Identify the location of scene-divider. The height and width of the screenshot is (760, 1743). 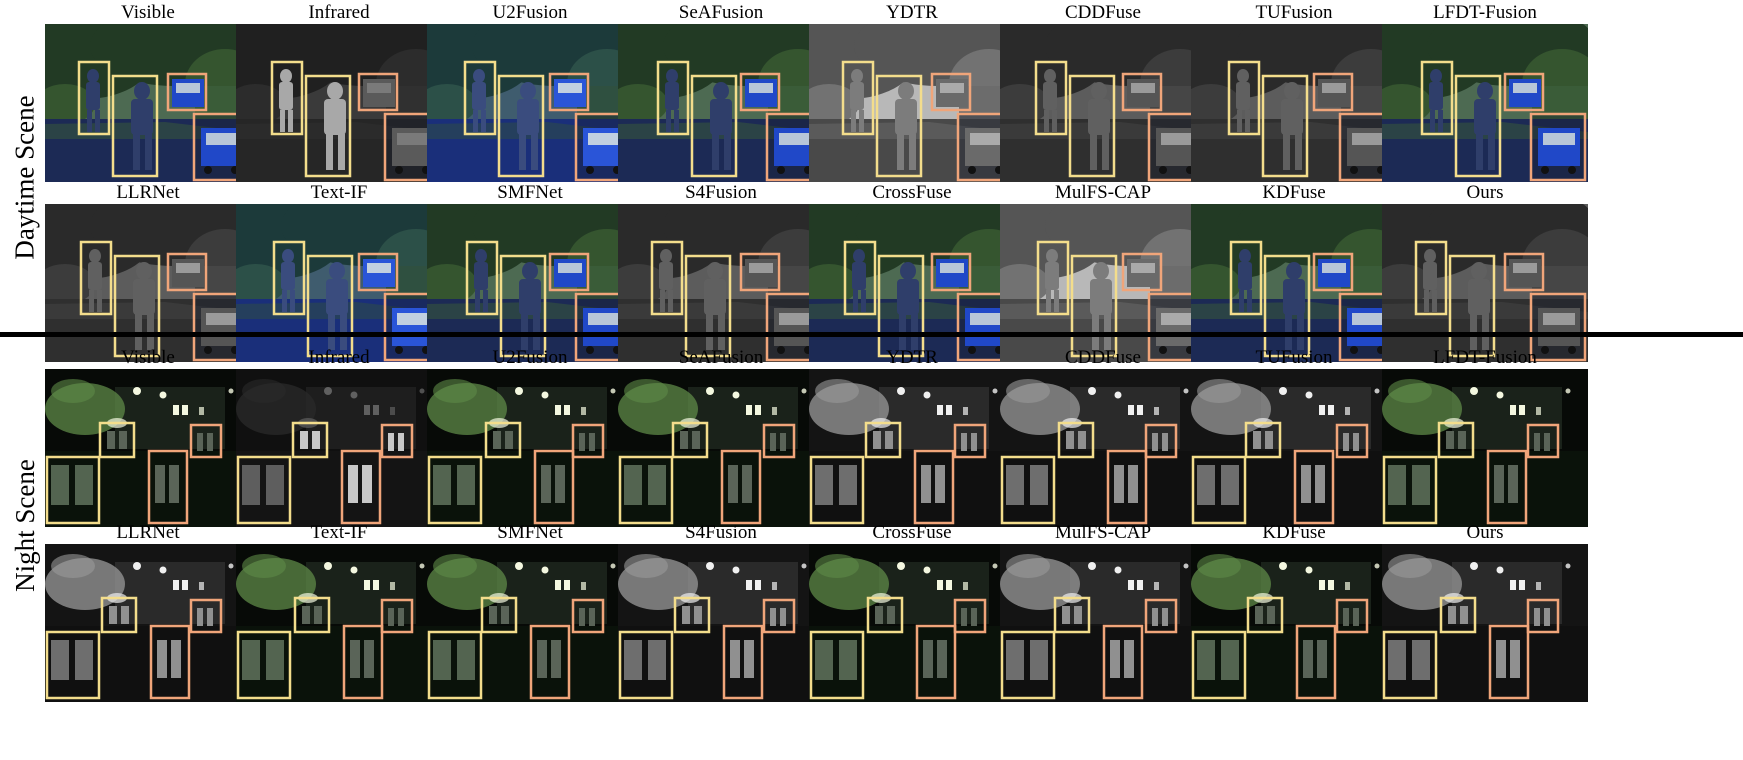
(871, 334).